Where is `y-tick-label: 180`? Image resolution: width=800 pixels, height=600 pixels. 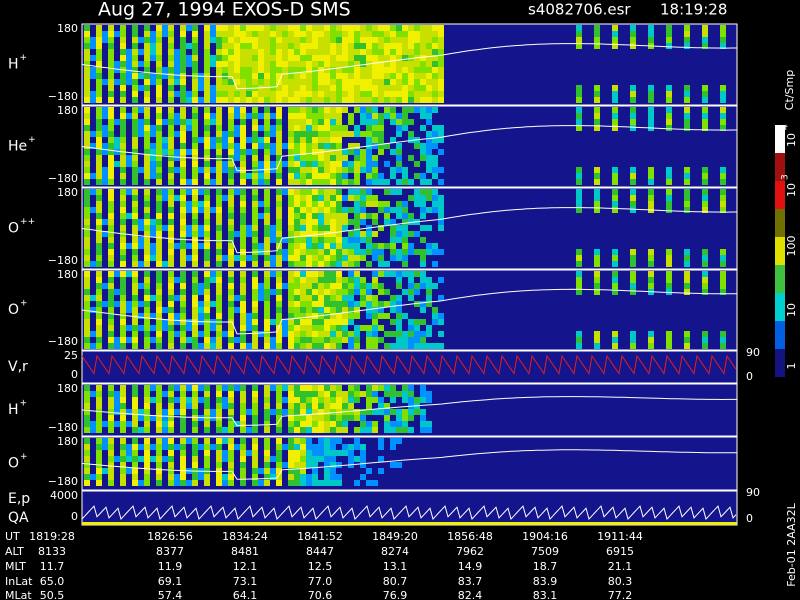 y-tick-label: 180 is located at coordinates (67, 28).